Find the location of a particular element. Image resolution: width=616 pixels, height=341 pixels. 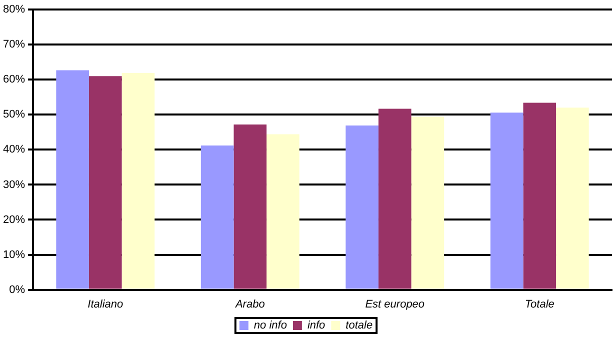

x-tick-label: Italiano is located at coordinates (106, 304).